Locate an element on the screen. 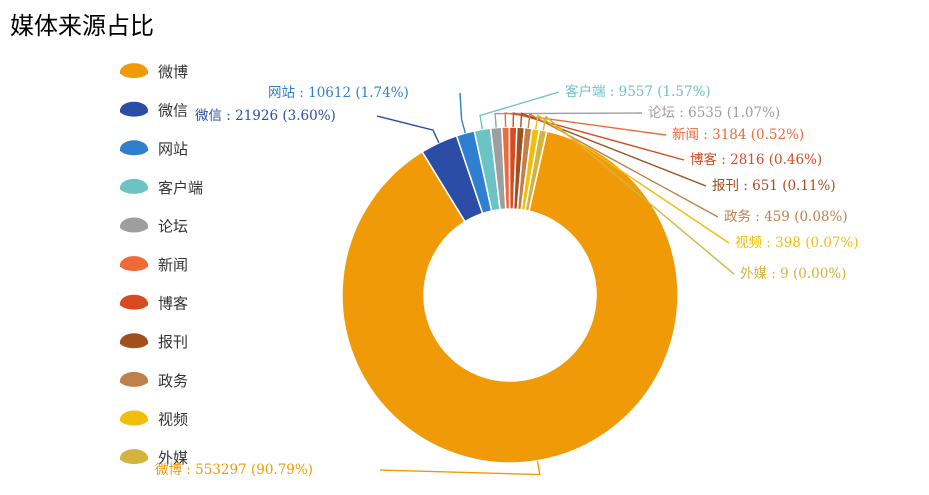 This screenshot has height=495, width=929. legend-label: 微信 is located at coordinates (173, 111).